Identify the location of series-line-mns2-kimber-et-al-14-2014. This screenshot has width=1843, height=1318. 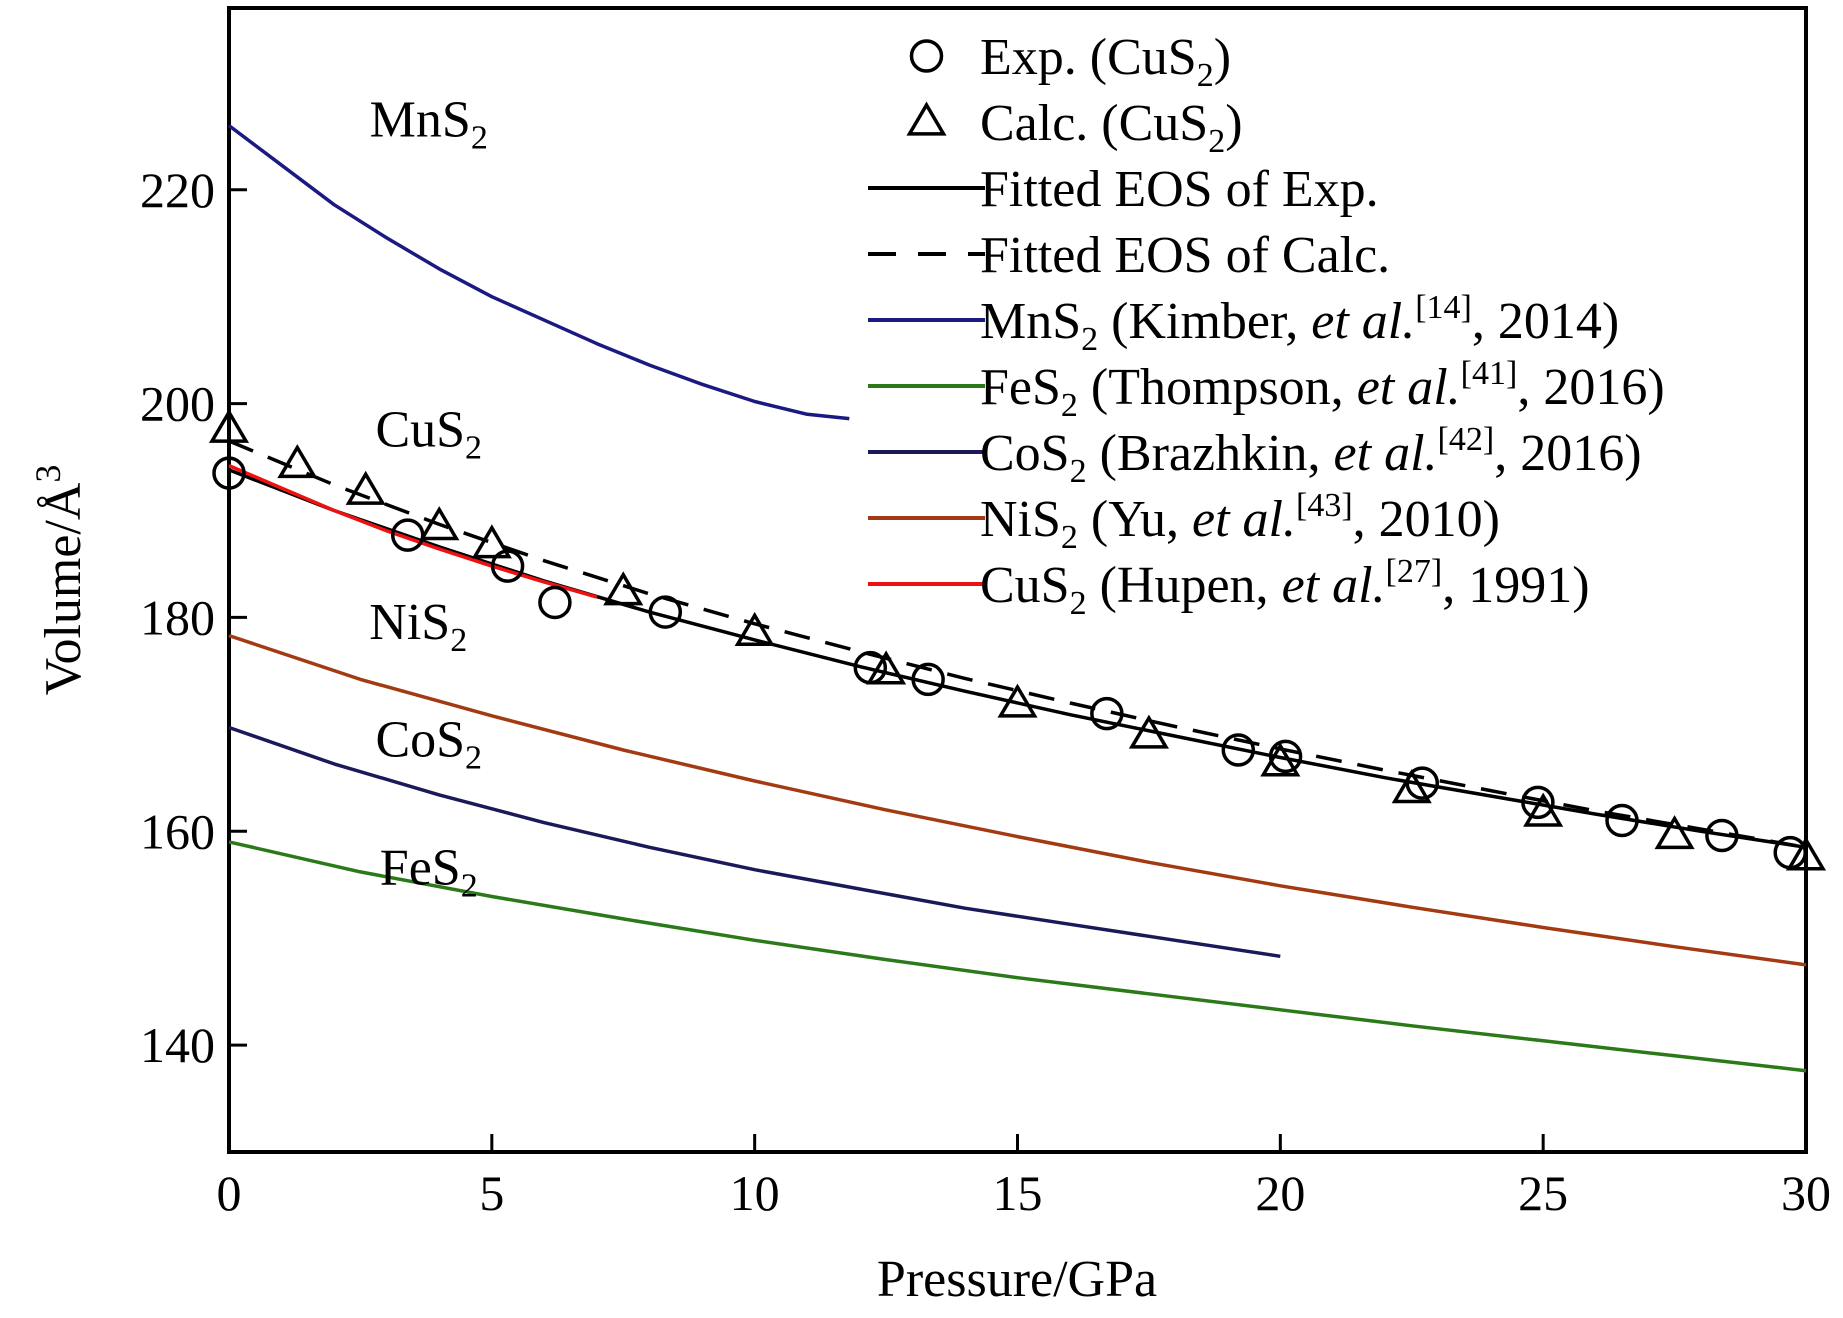
(538, 272).